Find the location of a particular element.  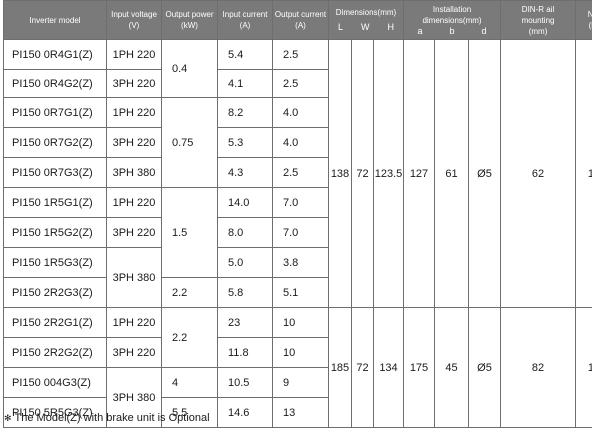

inst-b-cell: 45 is located at coordinates (451, 367).